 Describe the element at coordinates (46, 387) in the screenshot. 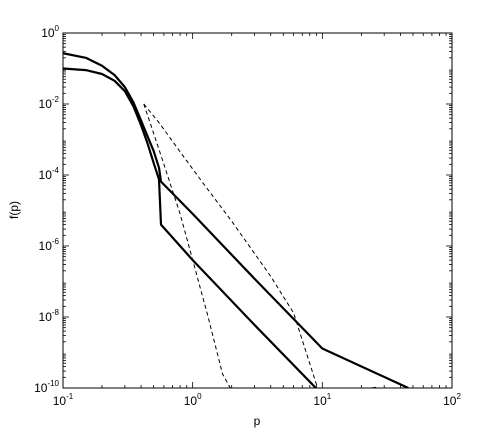

I see `y-tick-label: 10⁻¹⁰` at that location.